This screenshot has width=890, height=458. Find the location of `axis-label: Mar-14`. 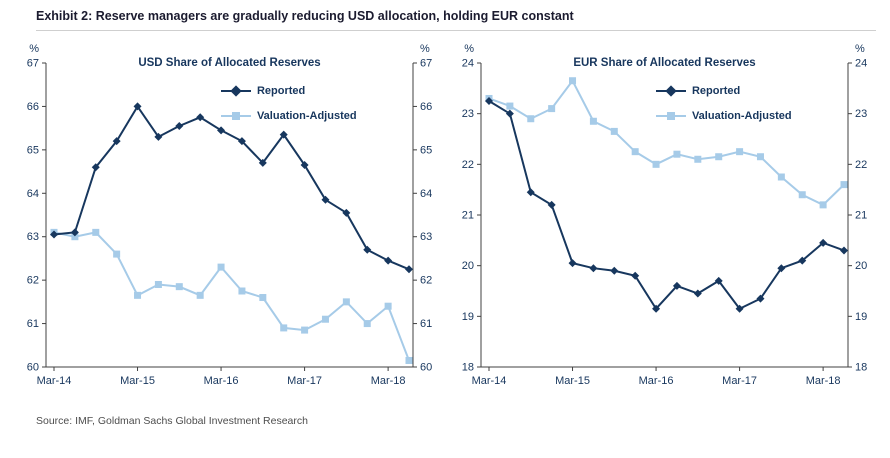

axis-label: Mar-14 is located at coordinates (54, 381).